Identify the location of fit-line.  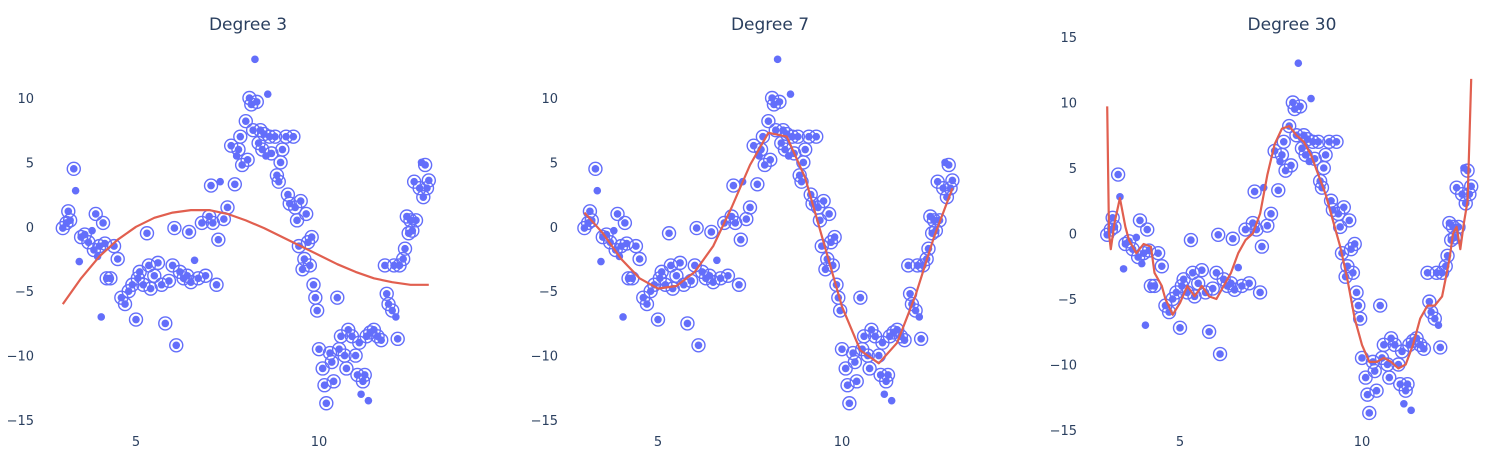
(245, 257).